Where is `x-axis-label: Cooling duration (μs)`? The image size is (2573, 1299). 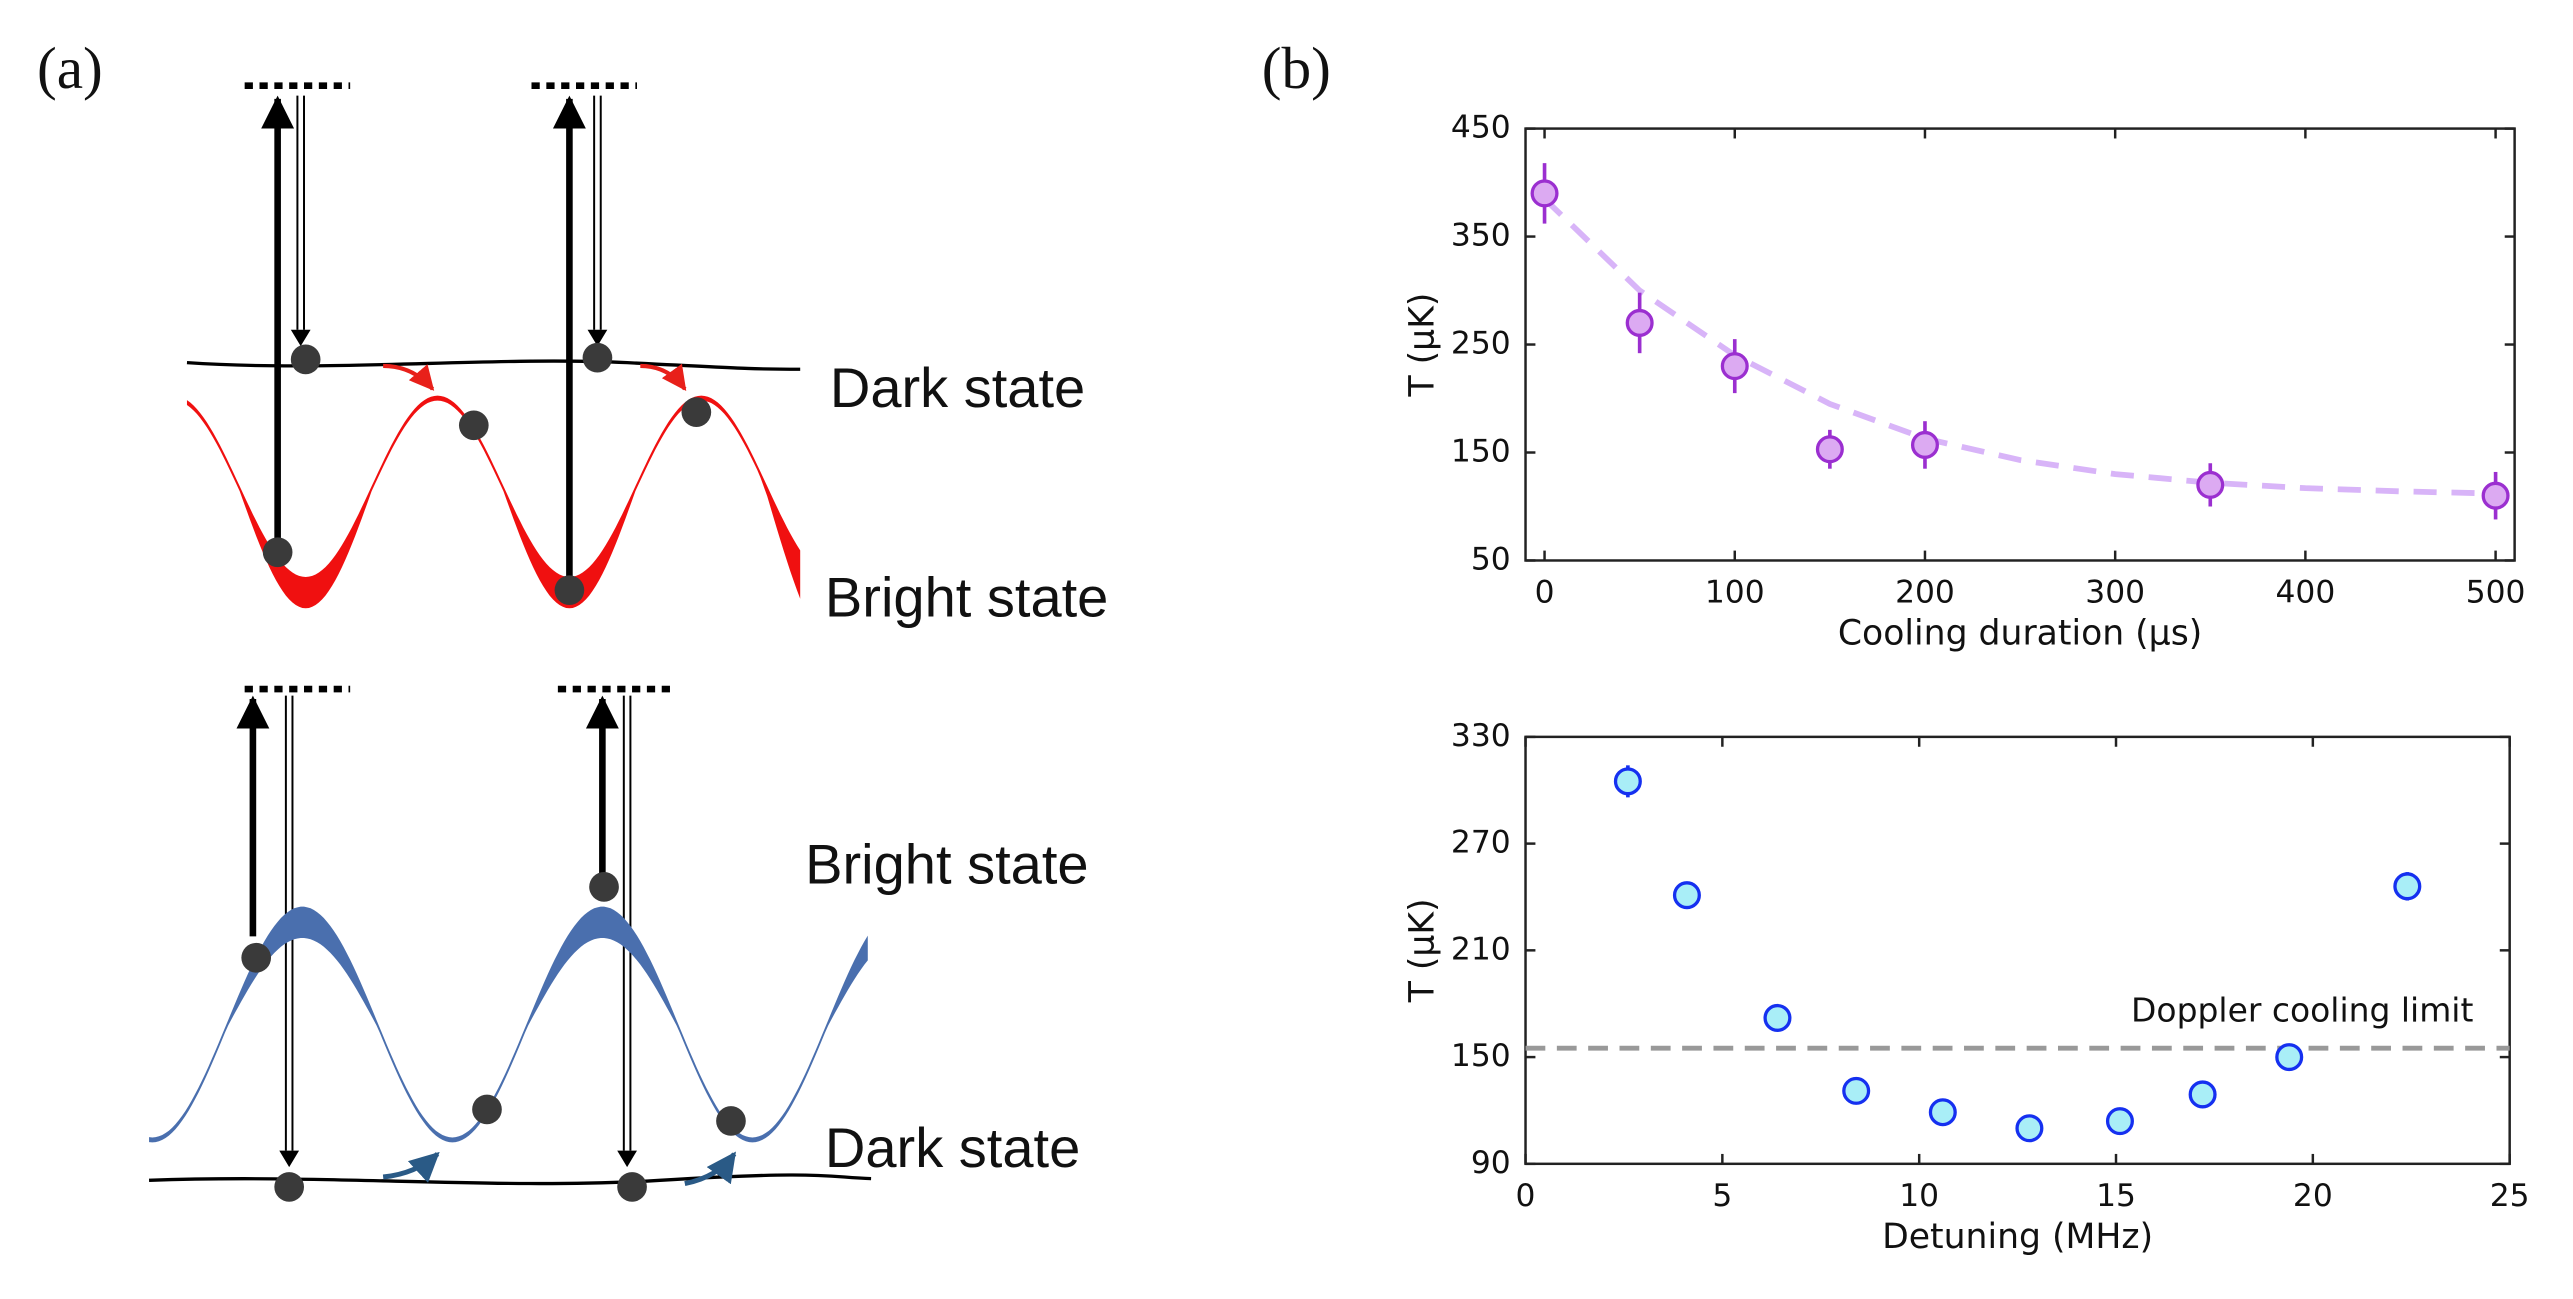 x-axis-label: Cooling duration (μs) is located at coordinates (2020, 634).